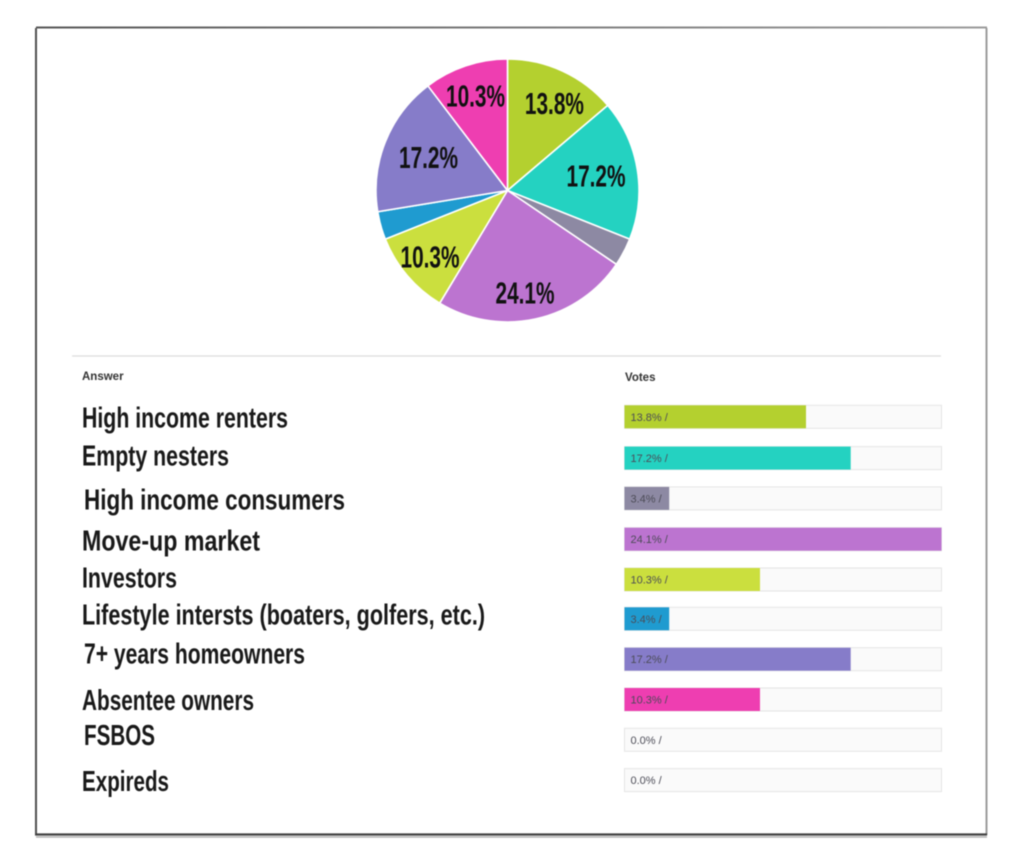 This screenshot has width=1024, height=864. What do you see at coordinates (168, 701) in the screenshot?
I see `svg-text: Absentee owners` at bounding box center [168, 701].